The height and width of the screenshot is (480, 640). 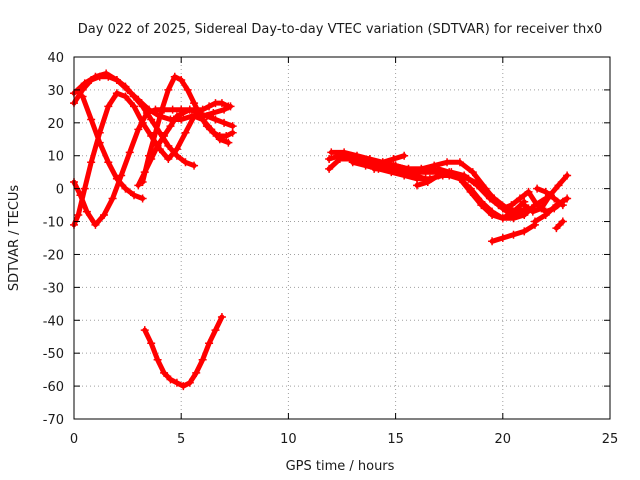 What do you see at coordinates (60, 190) in the screenshot?
I see `y-tick-label: 0` at bounding box center [60, 190].